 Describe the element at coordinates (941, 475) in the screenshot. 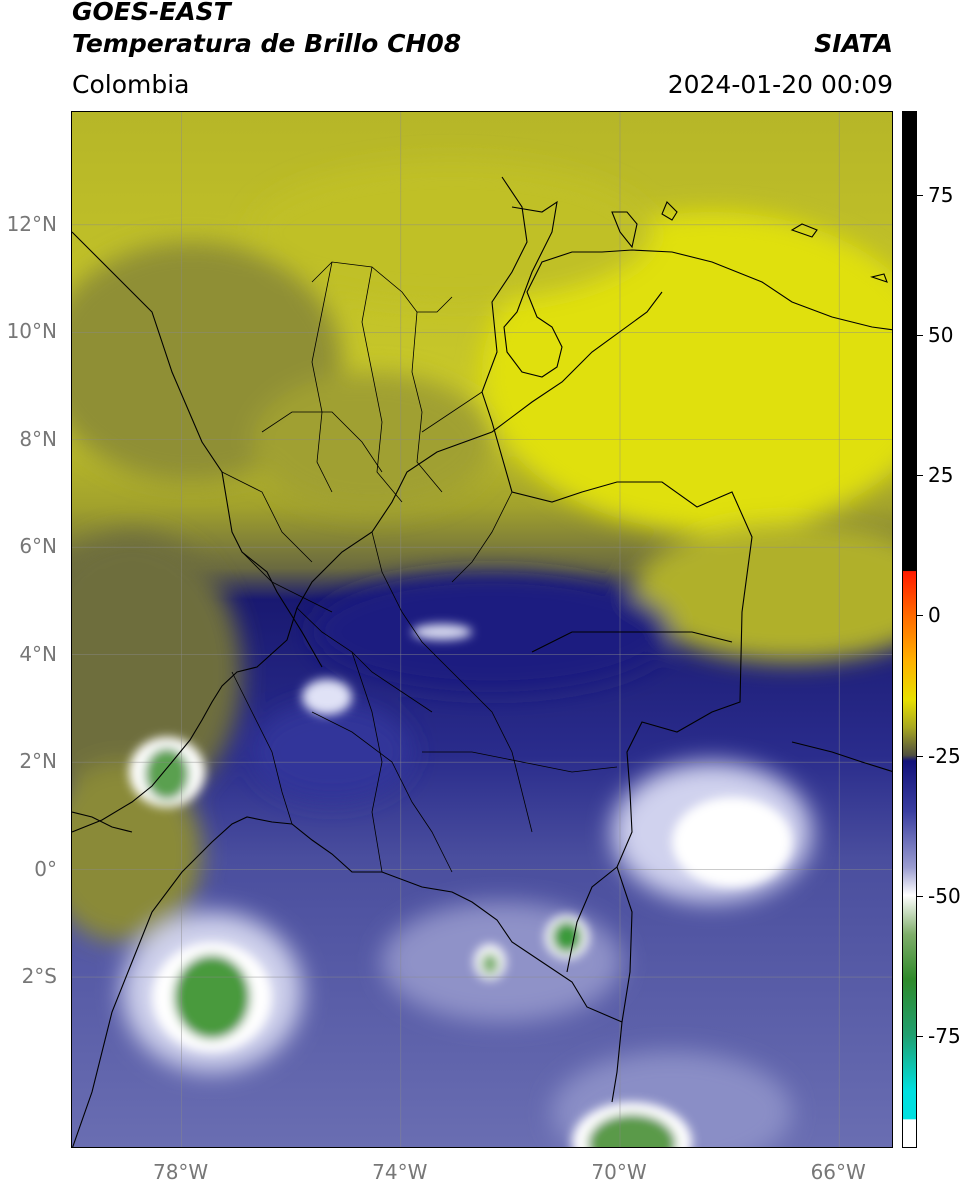

I see `colorbar-tick-label: 25` at that location.